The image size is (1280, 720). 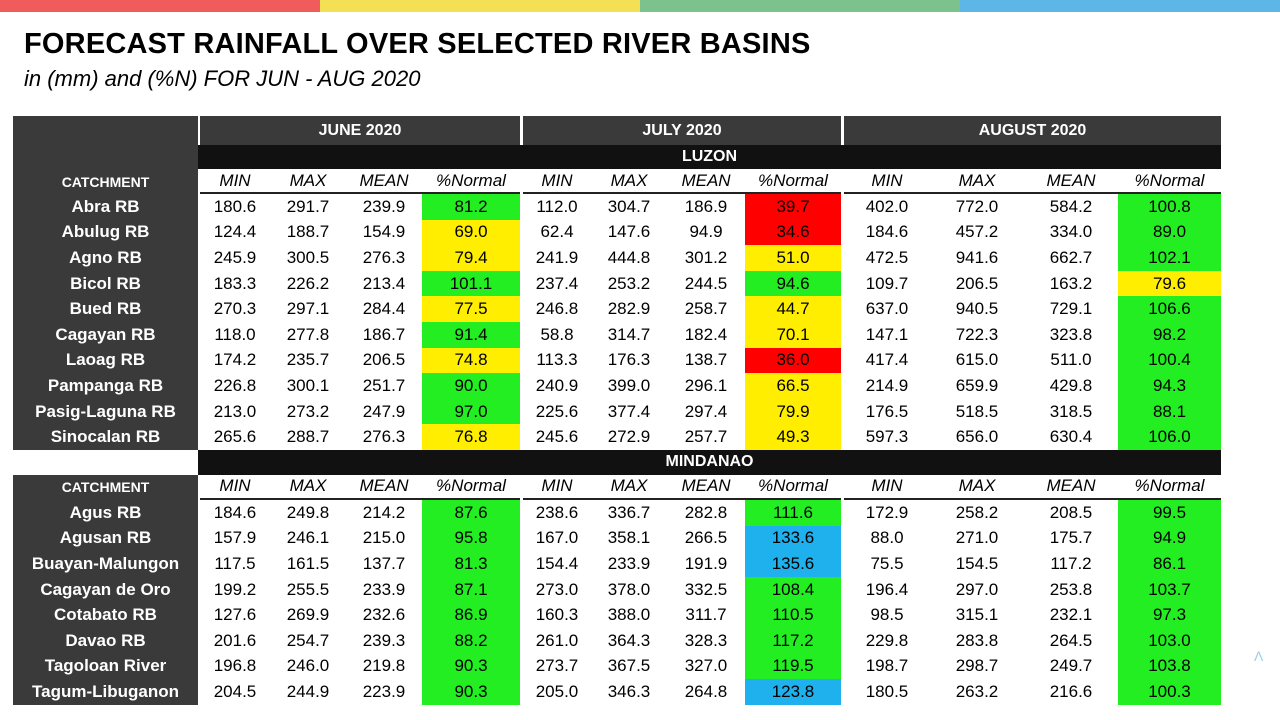 What do you see at coordinates (1169, 564) in the screenshot?
I see `percent-normal-cell: 86.1` at bounding box center [1169, 564].